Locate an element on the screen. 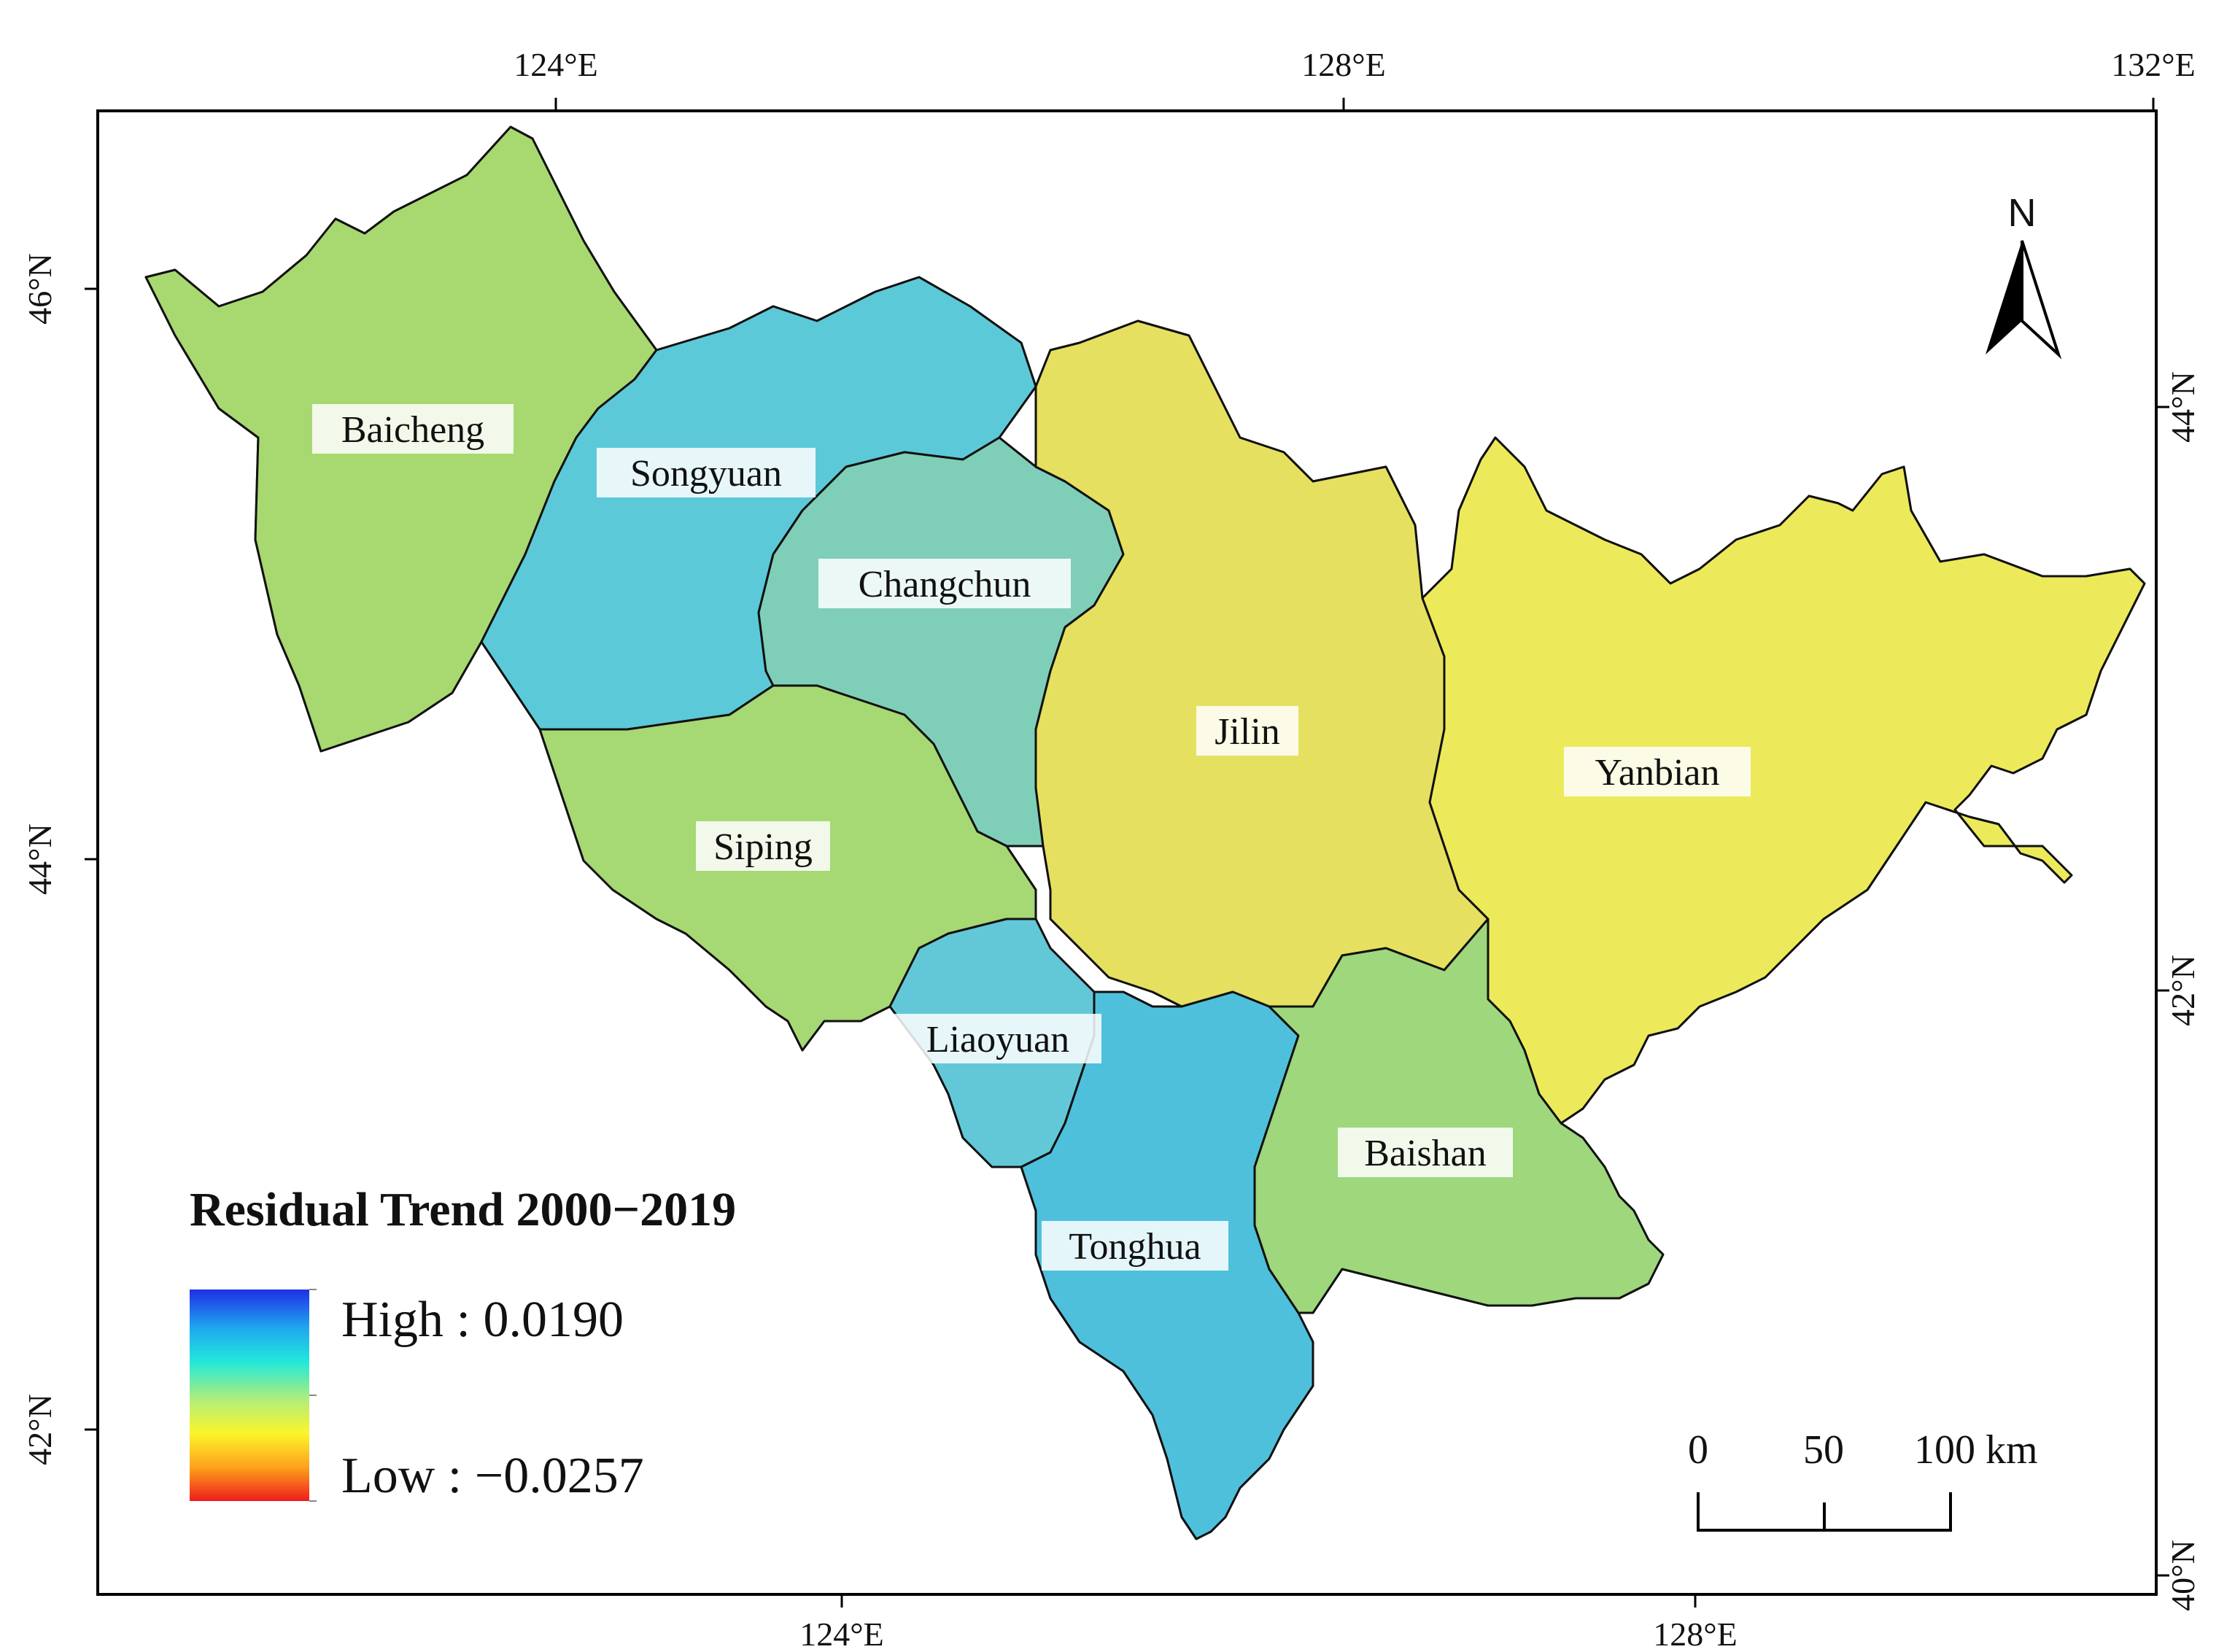 The image size is (2235, 1652). label-bg-songyuan is located at coordinates (706, 472).